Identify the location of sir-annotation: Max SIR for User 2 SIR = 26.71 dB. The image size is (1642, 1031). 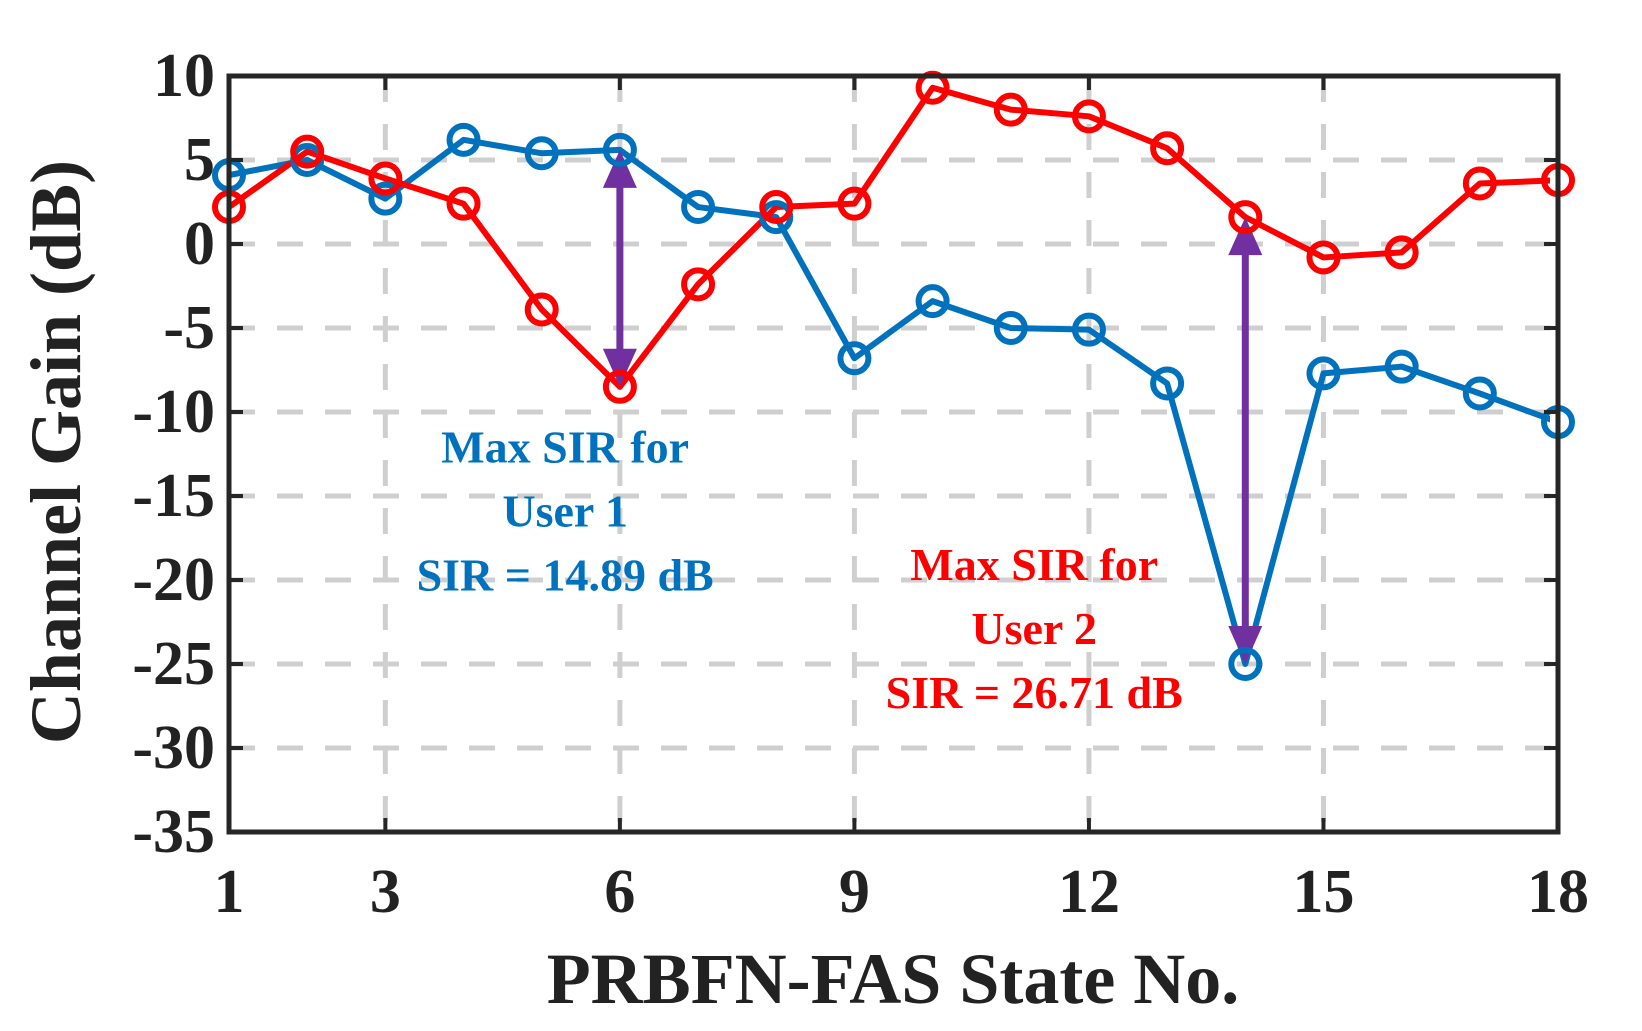
(1034, 628).